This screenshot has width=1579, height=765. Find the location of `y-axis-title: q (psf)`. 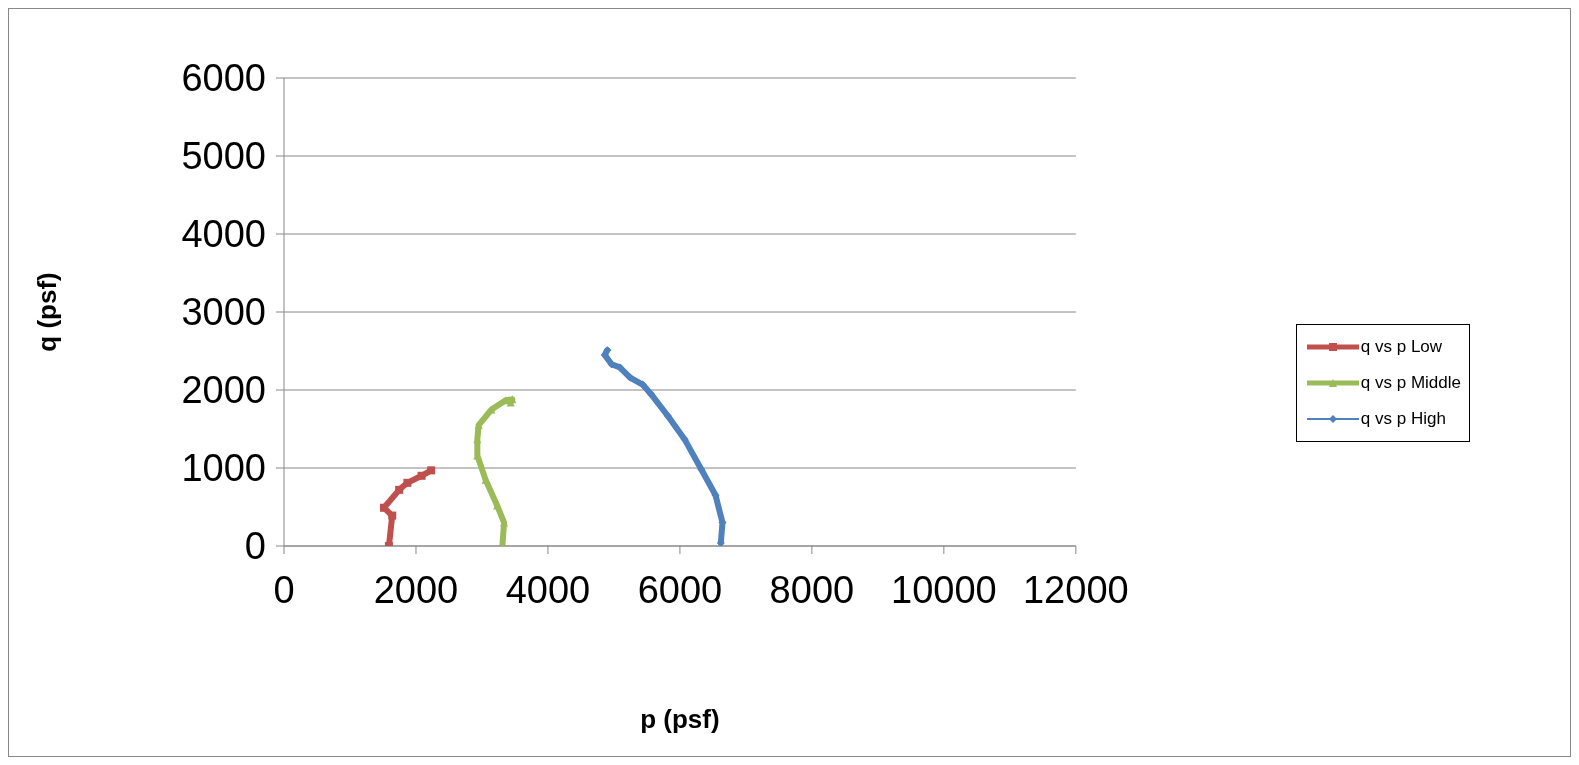

y-axis-title: q (psf) is located at coordinates (47, 312).